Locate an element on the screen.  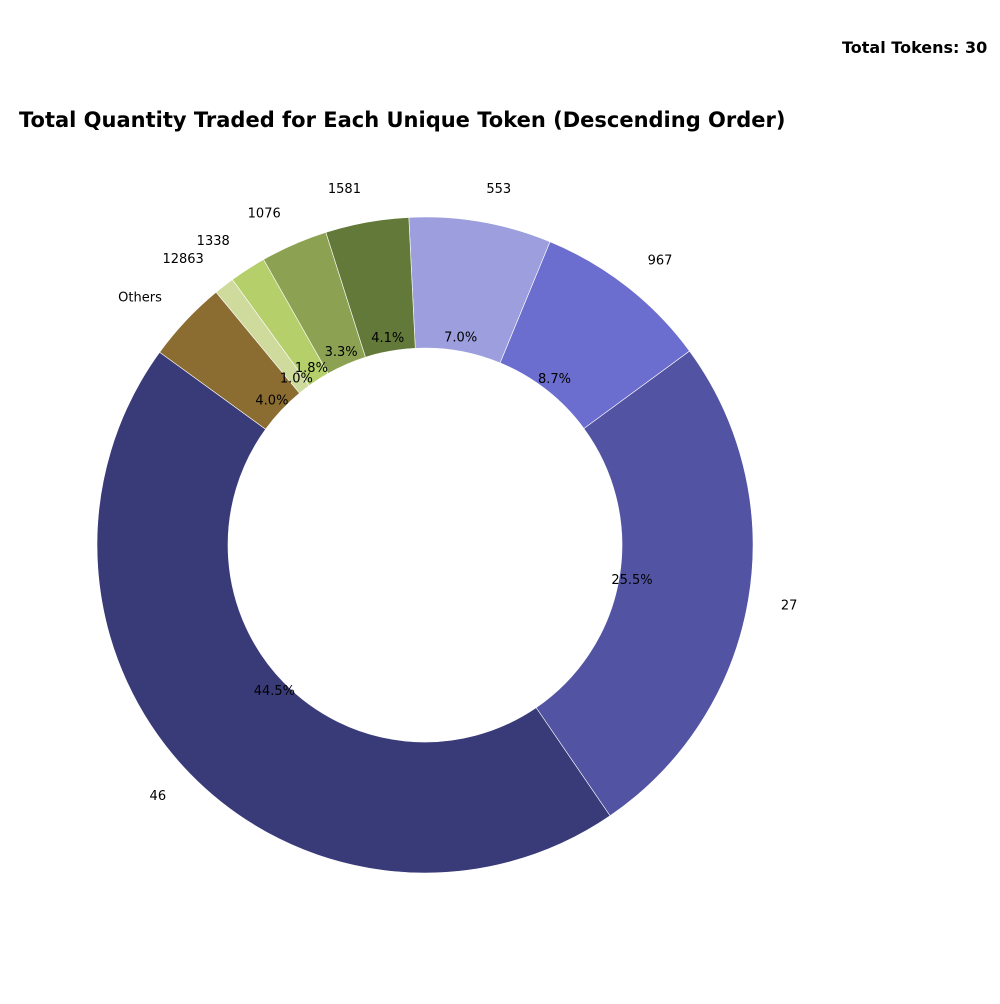
slice-percent-967: 8.7% is located at coordinates (554, 379).